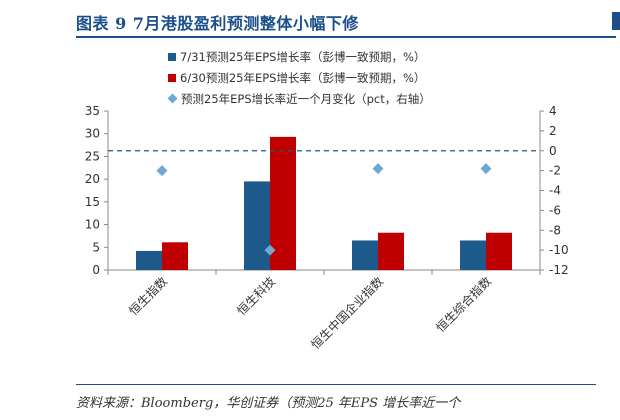  Describe the element at coordinates (559, 270) in the screenshot. I see `right-tick-label: -12` at that location.